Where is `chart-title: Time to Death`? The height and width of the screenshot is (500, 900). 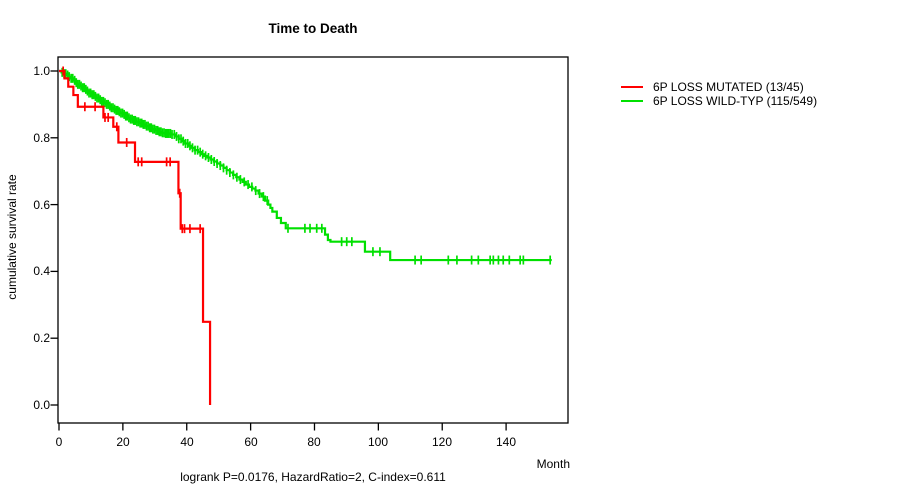 chart-title: Time to Death is located at coordinates (313, 28).